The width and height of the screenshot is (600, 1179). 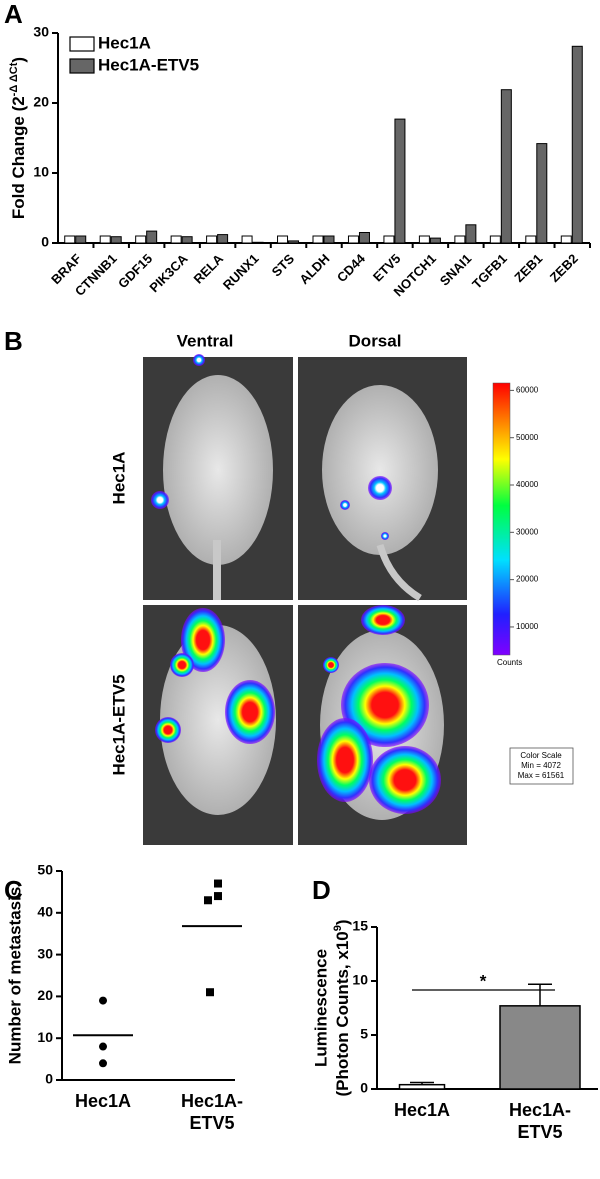 What do you see at coordinates (118, 724) in the screenshot?
I see `row-label: Hec1A-ETV5` at bounding box center [118, 724].